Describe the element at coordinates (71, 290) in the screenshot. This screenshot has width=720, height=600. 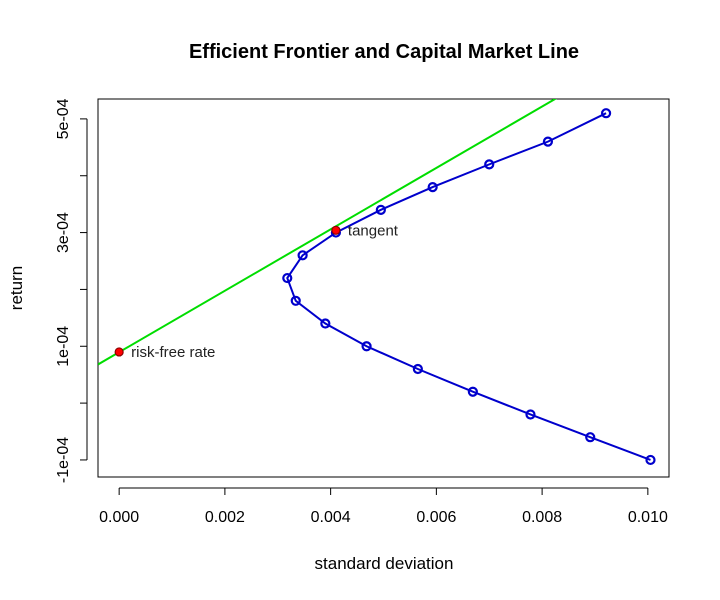
I see `y-axis: -1e-04 1e-04 3e-04 5e-04` at that location.